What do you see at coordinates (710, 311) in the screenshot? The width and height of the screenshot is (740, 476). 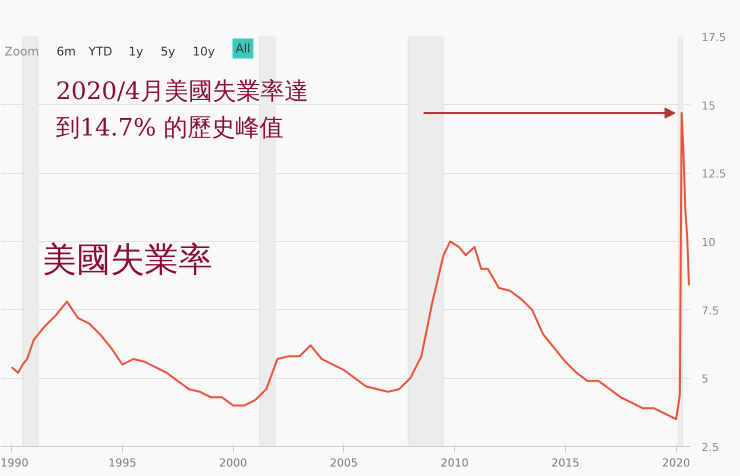 I see `y-tick-label: 7.5` at bounding box center [710, 311].